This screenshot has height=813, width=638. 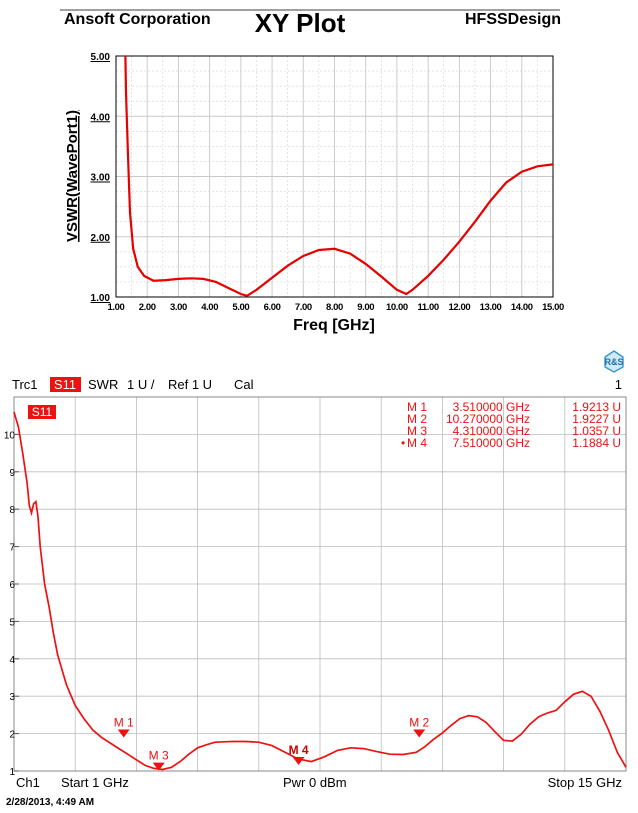 What do you see at coordinates (419, 722) in the screenshot?
I see `vna-marker-label: M 2` at bounding box center [419, 722].